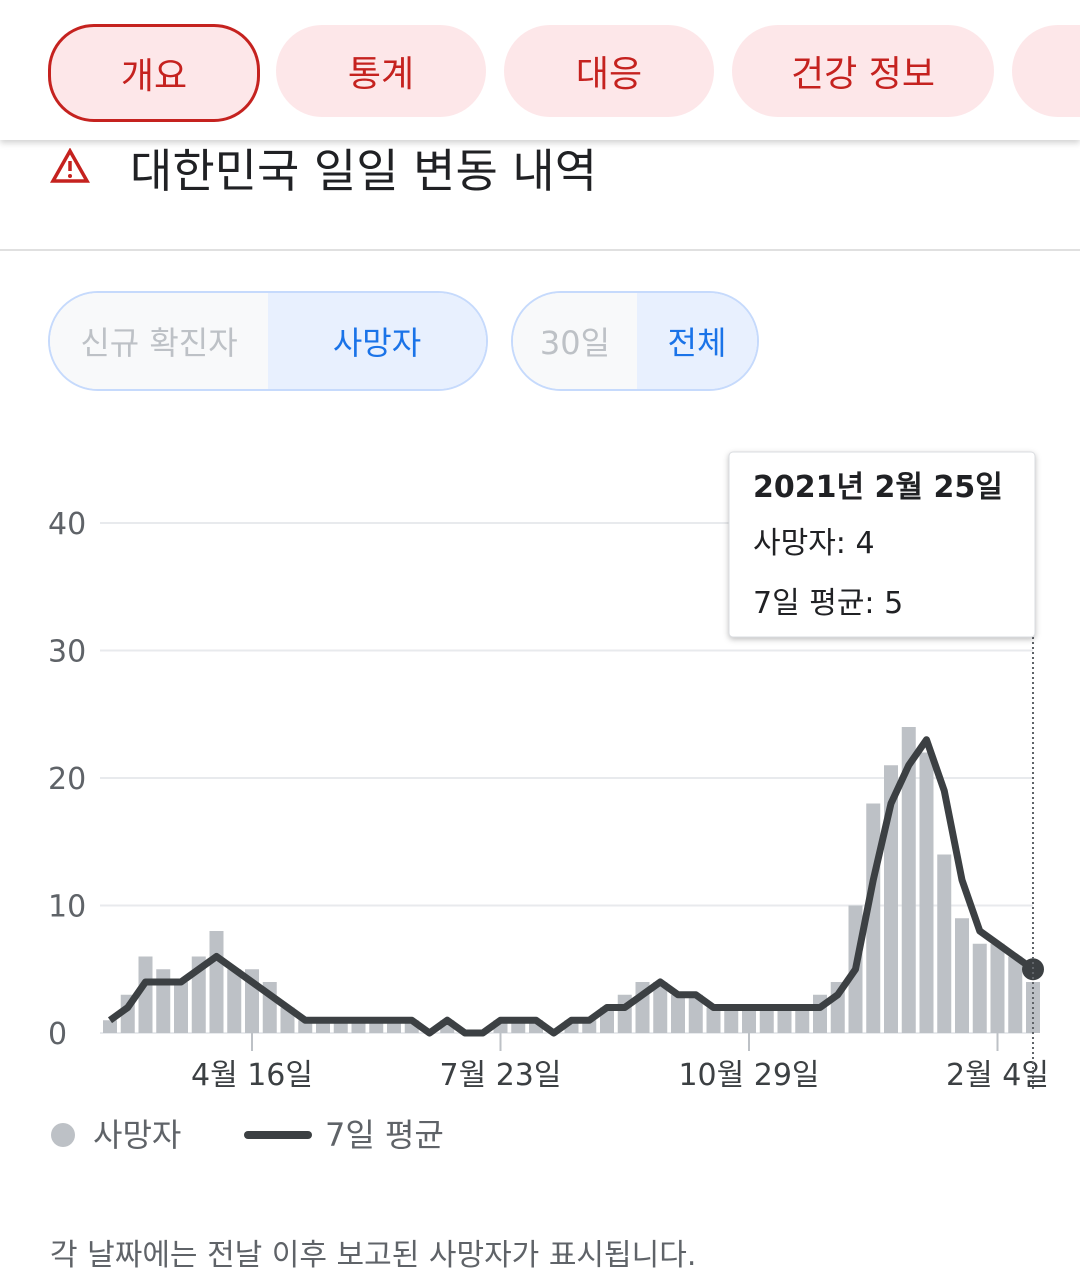  Describe the element at coordinates (67, 524) in the screenshot. I see `y-tick-label: 40` at that location.